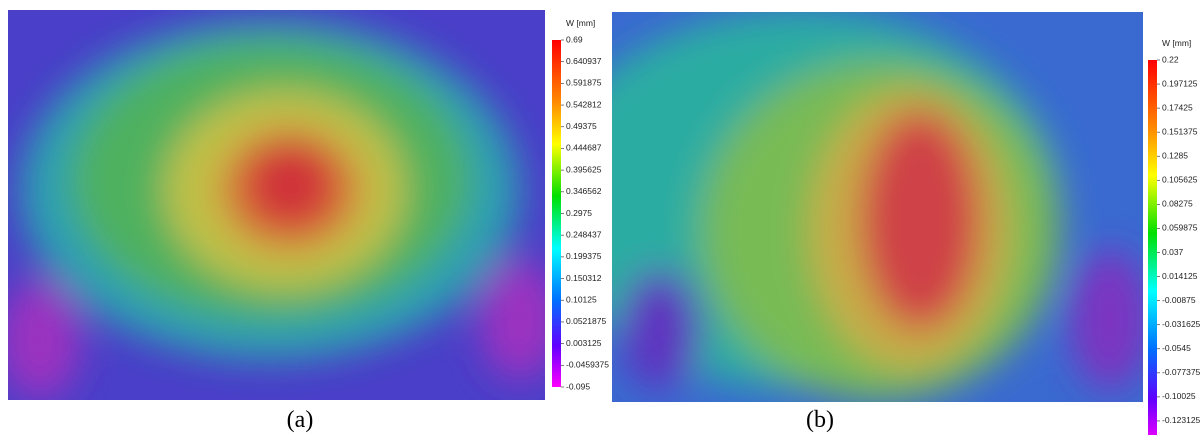 The width and height of the screenshot is (1200, 435). What do you see at coordinates (574, 39) in the screenshot?
I see `colorbar-tick-label: 0.69` at bounding box center [574, 39].